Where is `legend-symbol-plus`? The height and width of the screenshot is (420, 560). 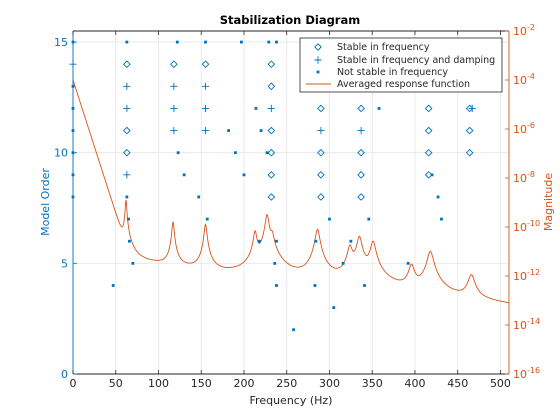 legend-symbol-plus is located at coordinates (318, 60).